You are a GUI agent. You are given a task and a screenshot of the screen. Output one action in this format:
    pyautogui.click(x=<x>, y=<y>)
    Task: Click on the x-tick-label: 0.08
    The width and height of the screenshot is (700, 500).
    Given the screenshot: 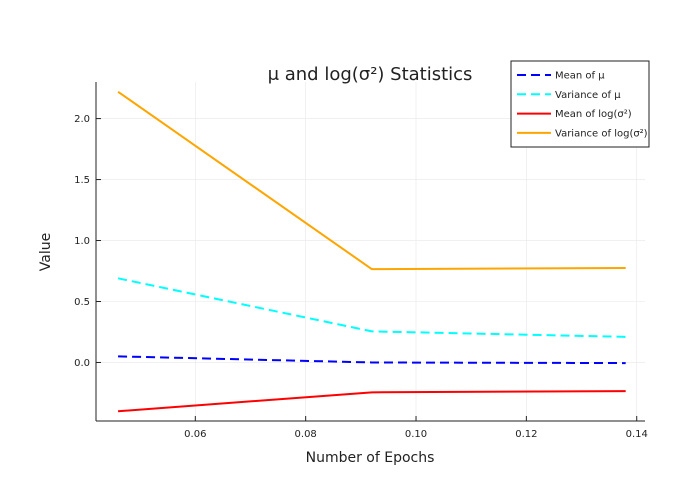 What is the action you would take?
    pyautogui.click(x=306, y=434)
    